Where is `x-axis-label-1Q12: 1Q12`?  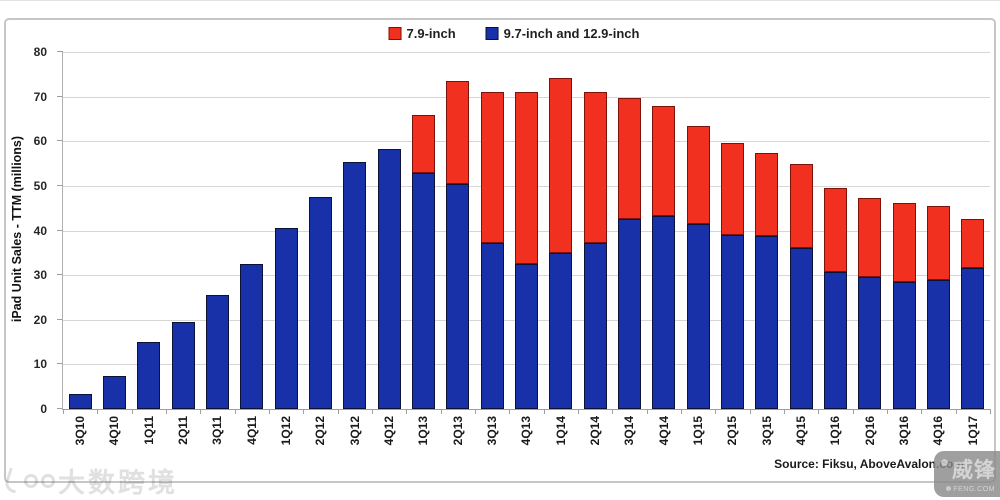 x-axis-label-1Q12: 1Q12 is located at coordinates (286, 431).